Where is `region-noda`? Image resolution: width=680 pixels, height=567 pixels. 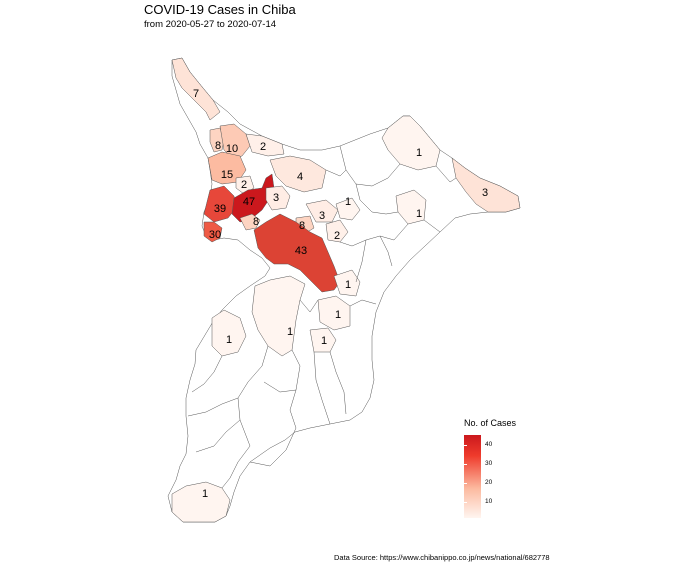
region-noda is located at coordinates (196, 89).